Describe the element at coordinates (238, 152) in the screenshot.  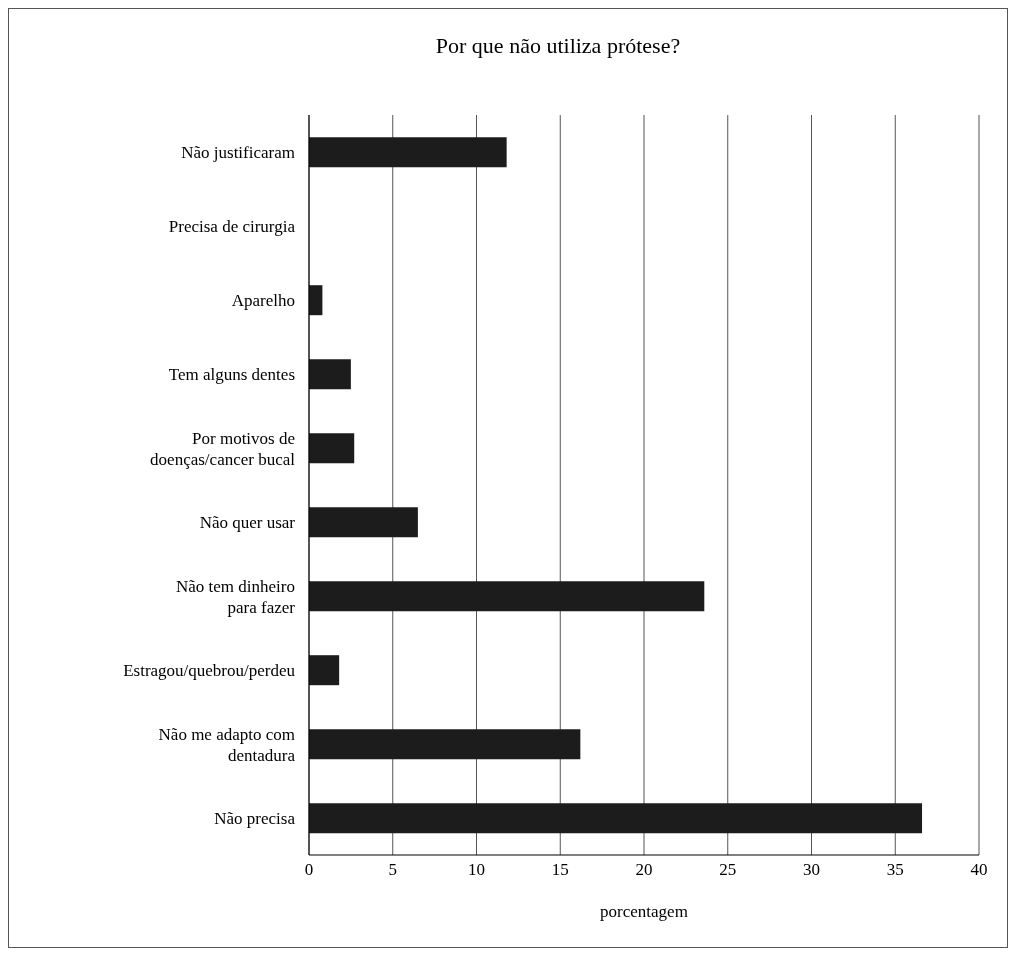
I see `y-tick-label: Não justificaram` at that location.